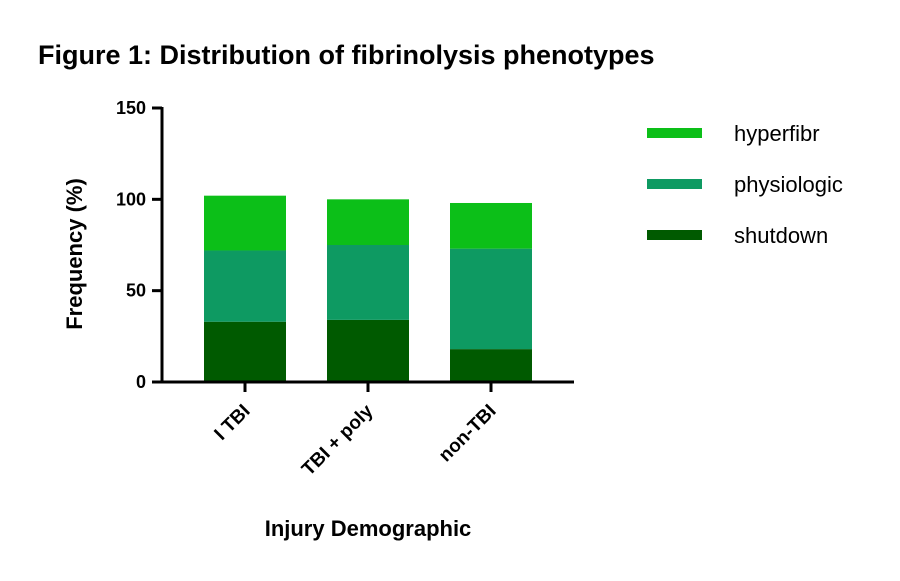 The width and height of the screenshot is (900, 581). I want to click on bars-layer, so click(368, 288).